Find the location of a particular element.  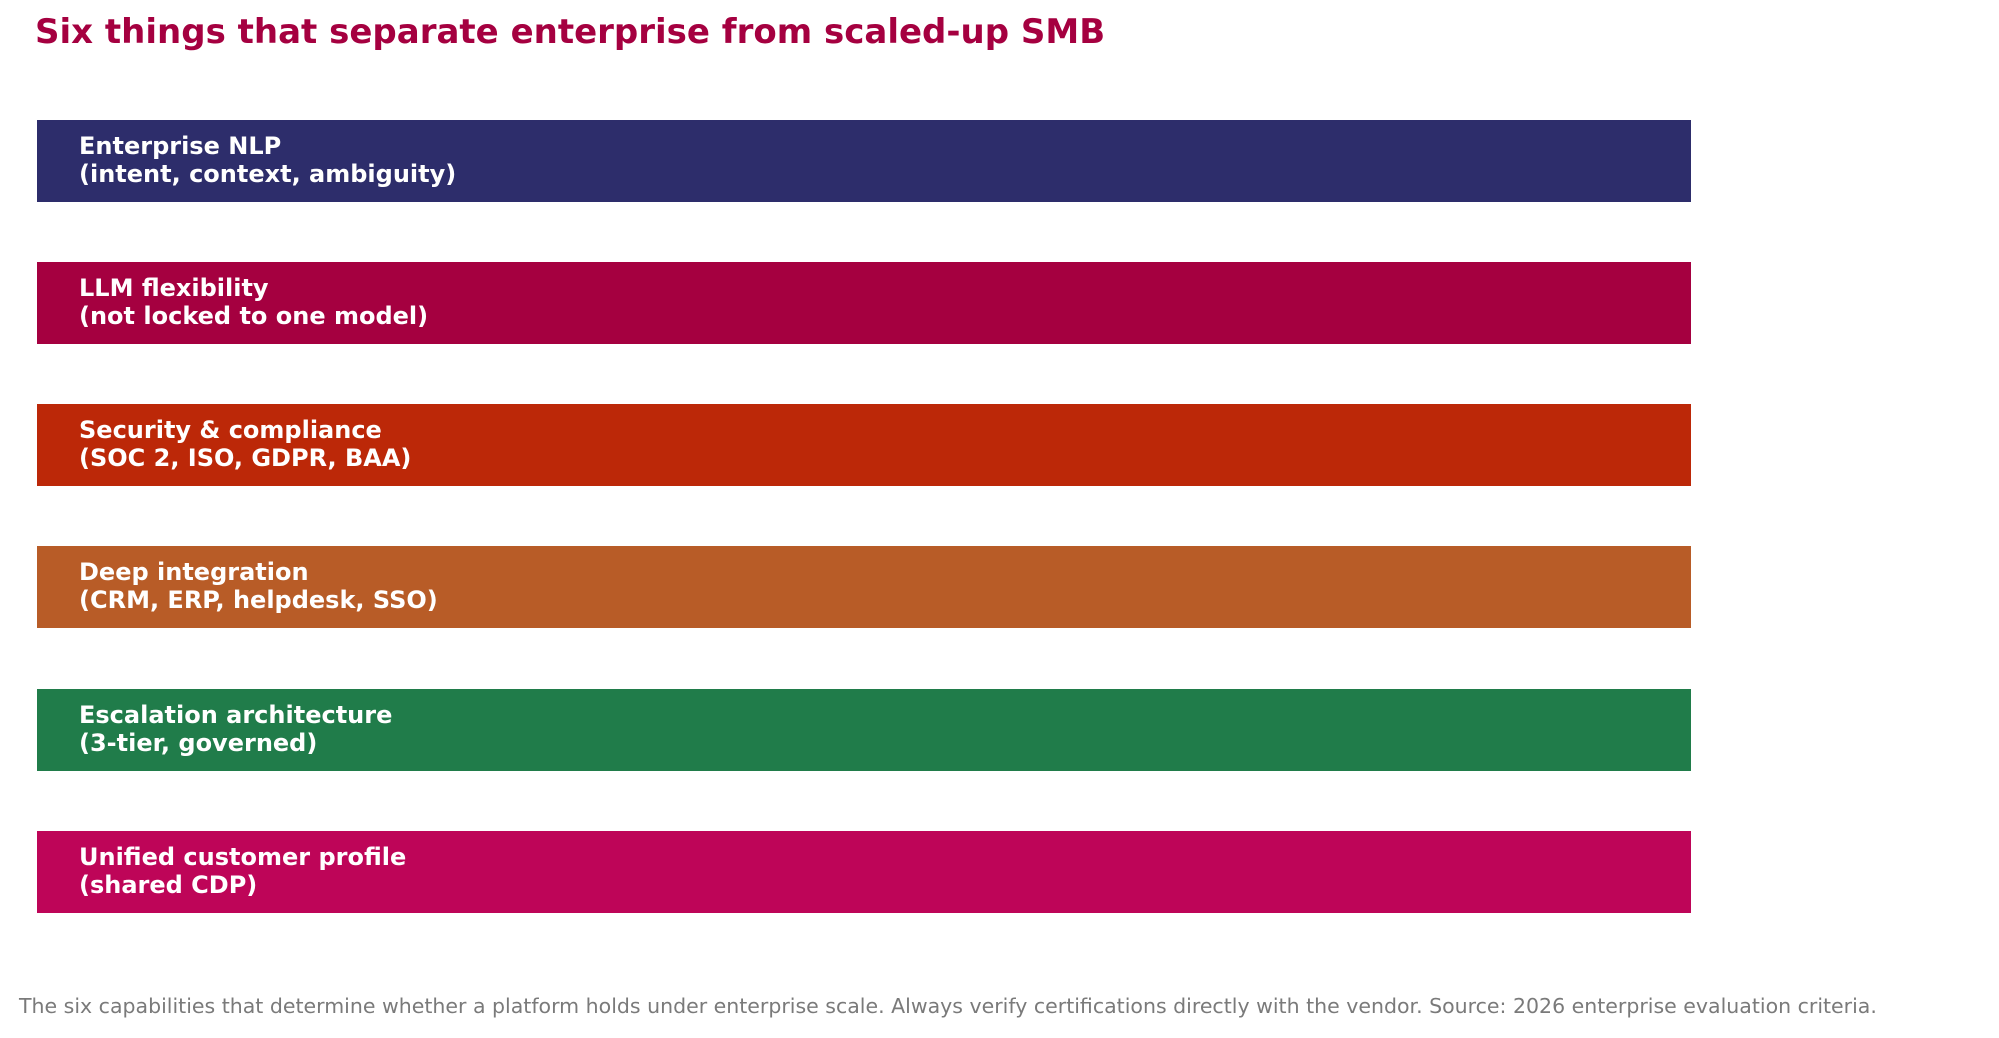

capability-title: Deep integration is located at coordinates (194, 572).